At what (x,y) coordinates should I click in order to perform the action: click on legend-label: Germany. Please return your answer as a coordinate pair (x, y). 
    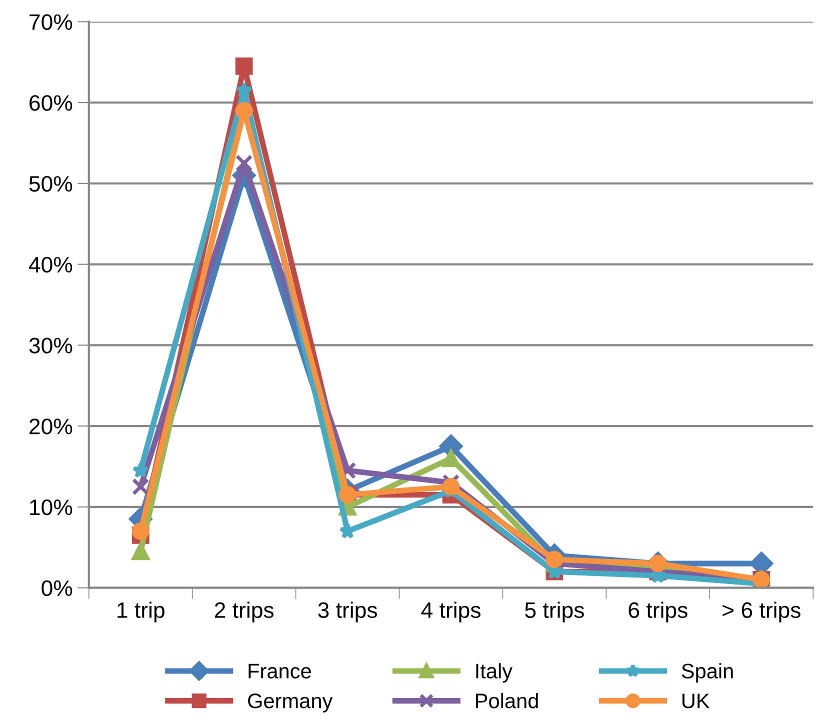
    Looking at the image, I should click on (290, 703).